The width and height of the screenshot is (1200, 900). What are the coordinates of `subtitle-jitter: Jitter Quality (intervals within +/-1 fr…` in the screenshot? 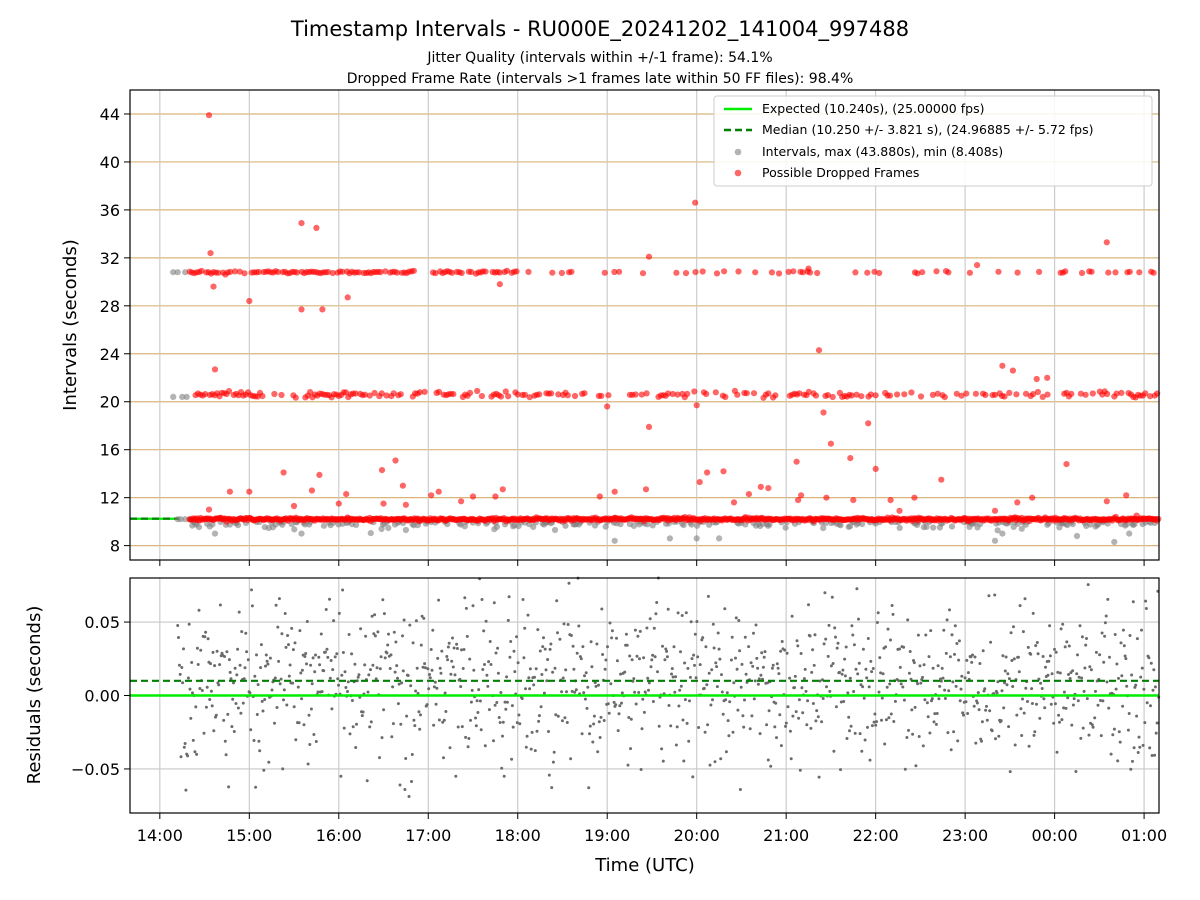 It's located at (599, 58).